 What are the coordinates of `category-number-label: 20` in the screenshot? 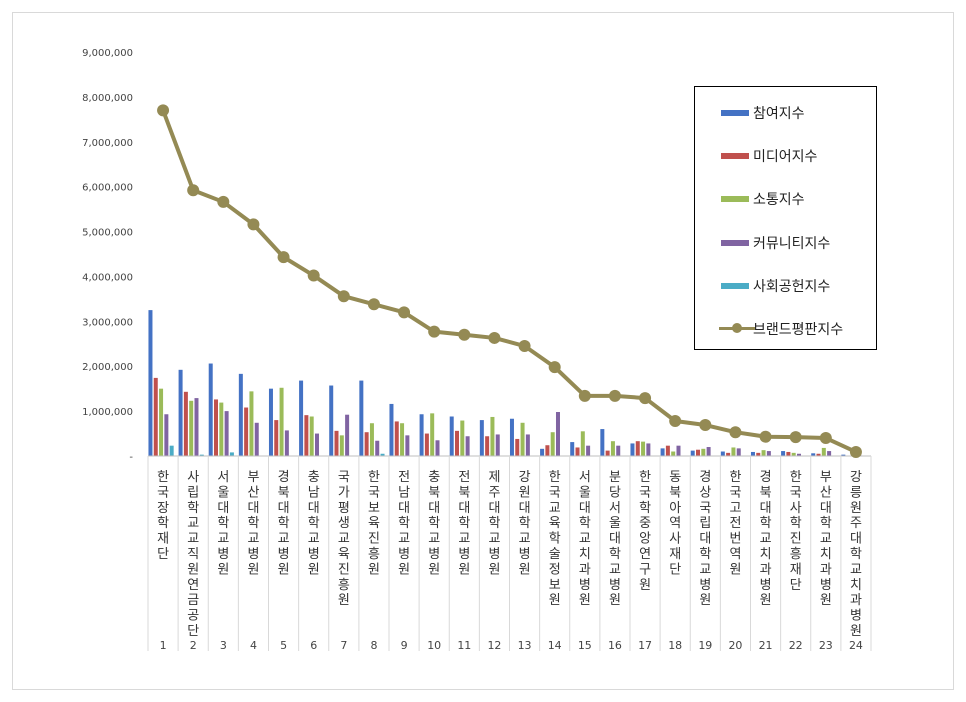 It's located at (735, 645).